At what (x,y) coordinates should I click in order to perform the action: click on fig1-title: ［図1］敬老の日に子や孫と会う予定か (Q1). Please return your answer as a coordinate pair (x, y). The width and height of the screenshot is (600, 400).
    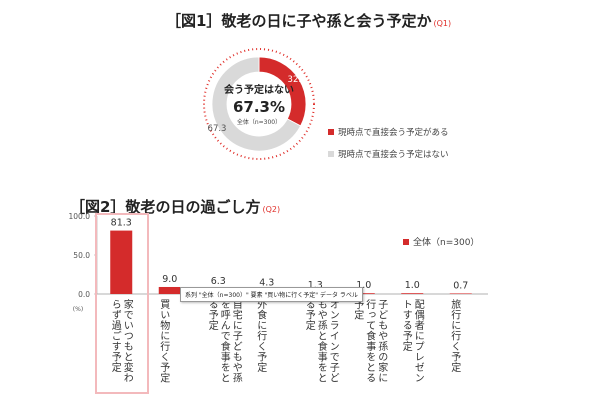
    Looking at the image, I should click on (308, 20).